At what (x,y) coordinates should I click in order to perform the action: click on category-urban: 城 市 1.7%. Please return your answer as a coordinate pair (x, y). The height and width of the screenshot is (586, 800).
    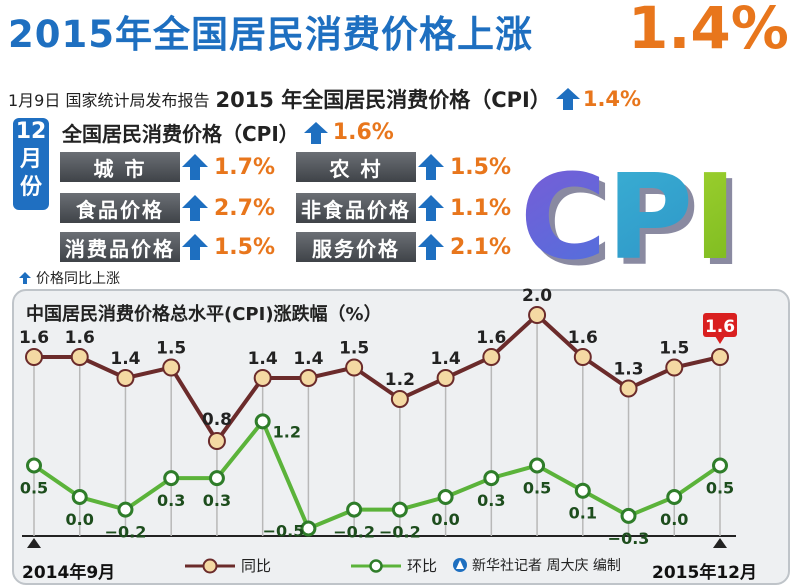
    Looking at the image, I should click on (167, 167).